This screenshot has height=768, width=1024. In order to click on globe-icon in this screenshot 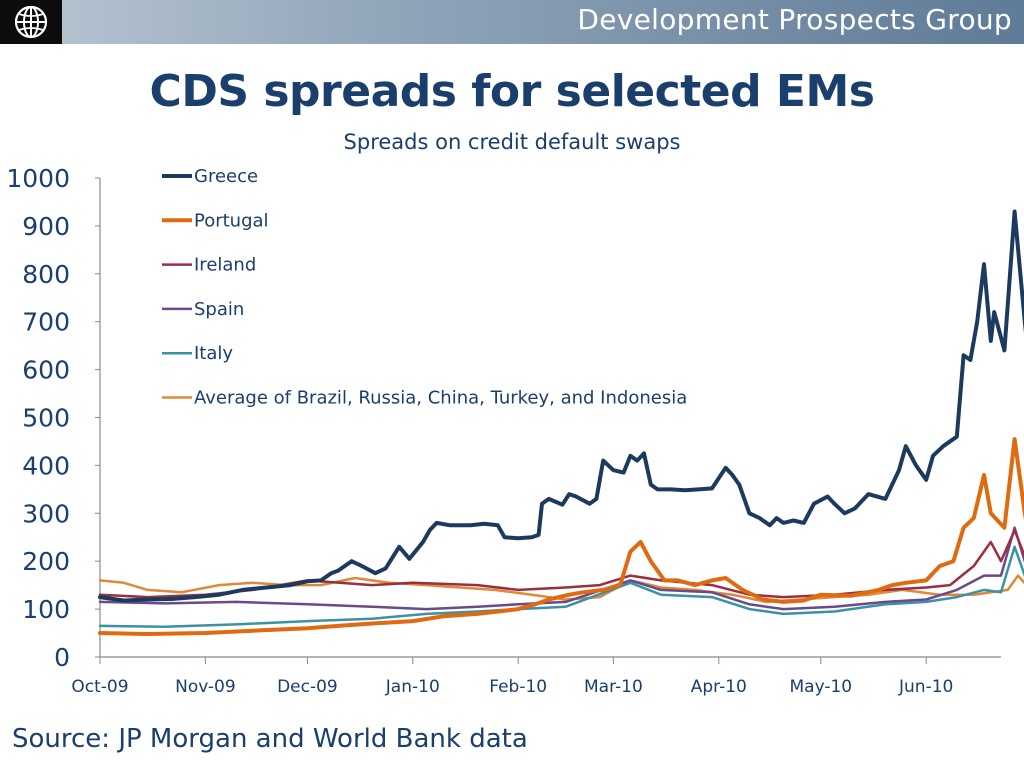, I will do `click(31, 22)`.